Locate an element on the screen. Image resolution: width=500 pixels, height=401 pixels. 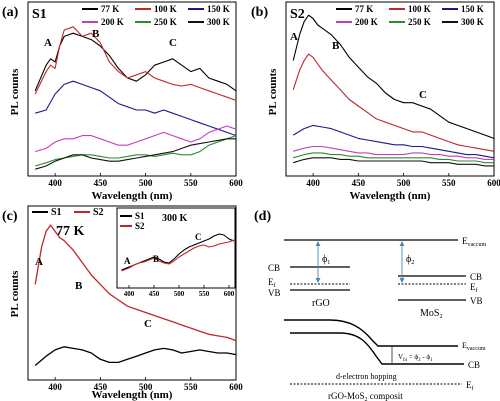
panel-a-legend: 77 K 100 K 150 K 200 K 250 K 300 K is located at coordinates (156, 15).